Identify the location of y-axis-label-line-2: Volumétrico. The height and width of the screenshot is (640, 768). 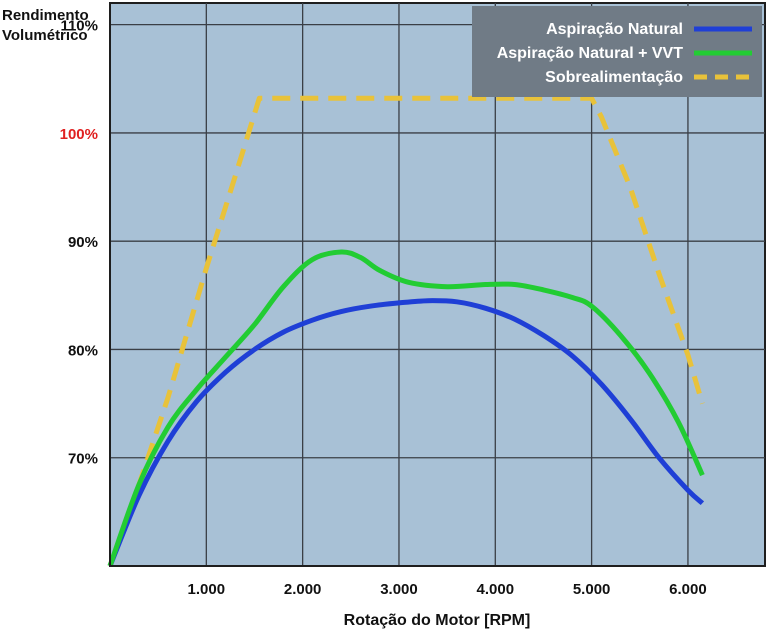
(45, 35).